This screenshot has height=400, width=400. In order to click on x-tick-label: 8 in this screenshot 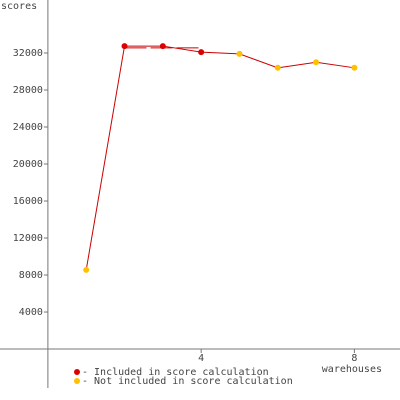, I will do `click(354, 358)`.